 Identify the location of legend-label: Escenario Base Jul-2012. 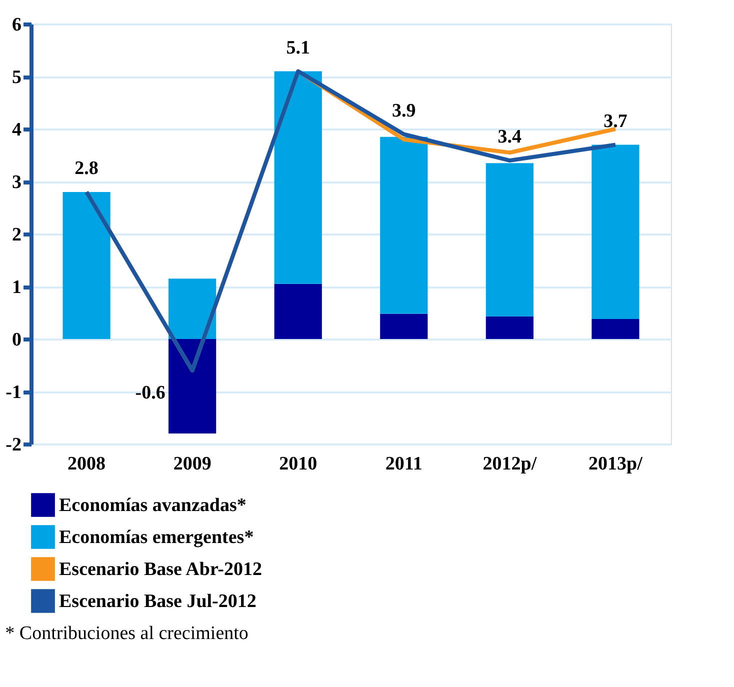
(157, 601).